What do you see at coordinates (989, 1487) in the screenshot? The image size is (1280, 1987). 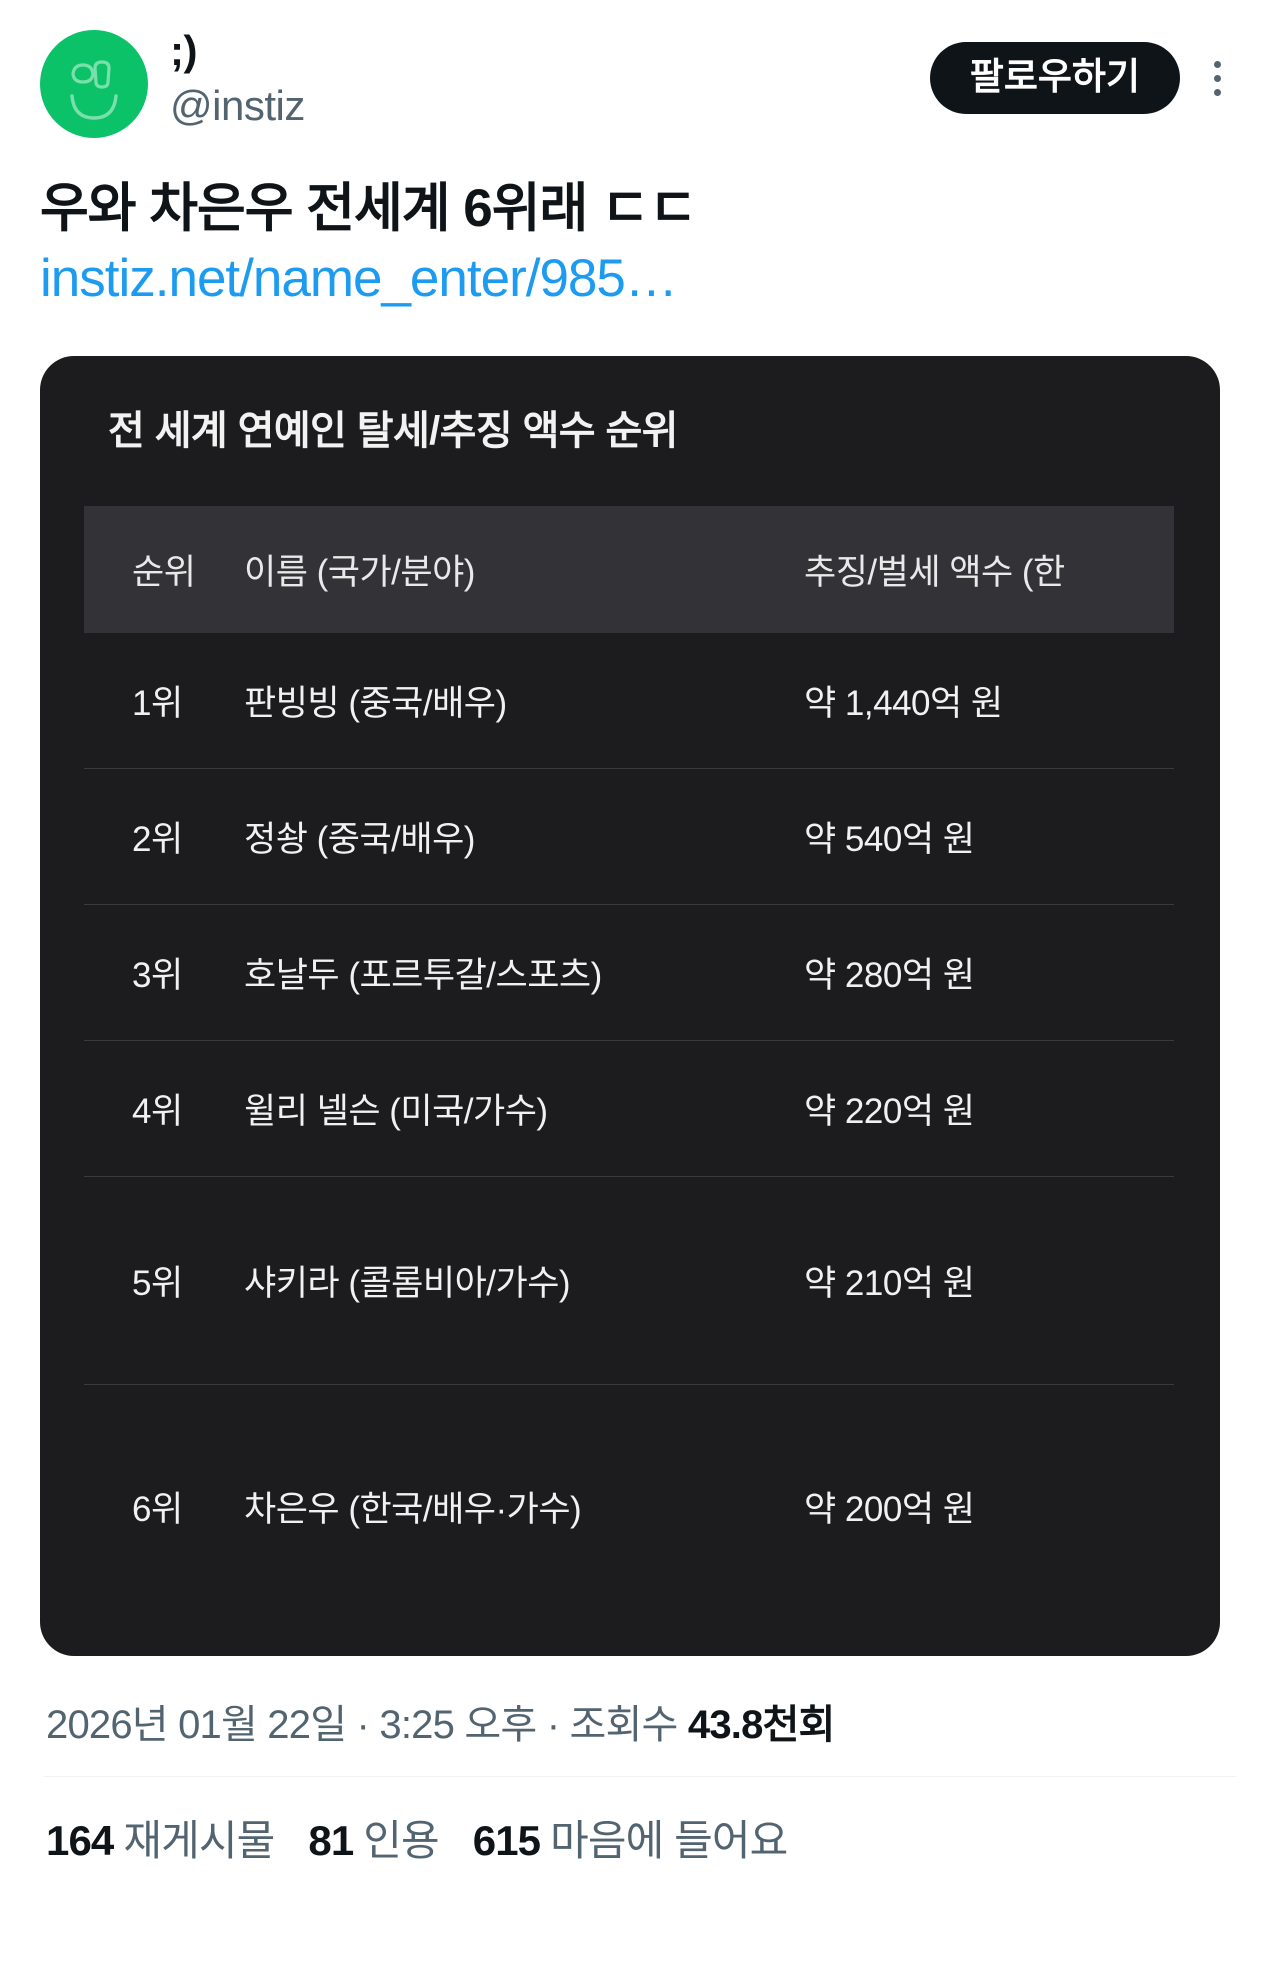 I see `cell-amount: 약 200억 원` at bounding box center [989, 1487].